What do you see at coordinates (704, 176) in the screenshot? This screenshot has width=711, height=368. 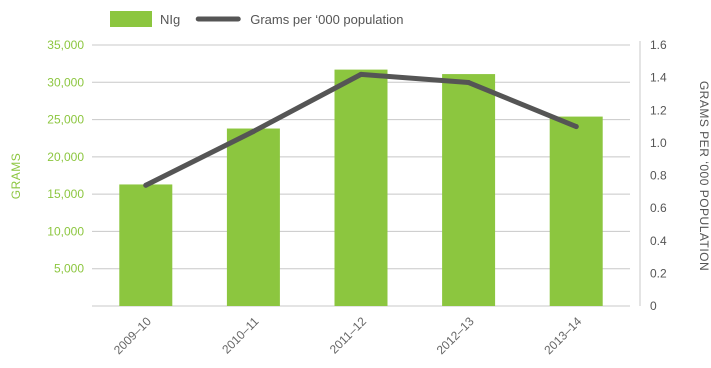 I see `y-right-axis-title: GRAMS PER ‘000 POPULATION` at bounding box center [704, 176].